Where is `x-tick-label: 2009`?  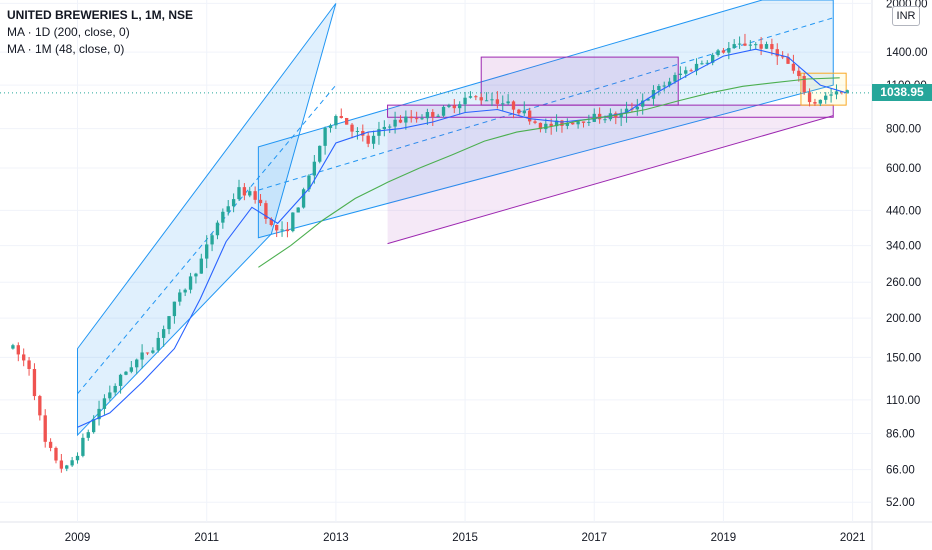 x-tick-label: 2009 is located at coordinates (78, 538).